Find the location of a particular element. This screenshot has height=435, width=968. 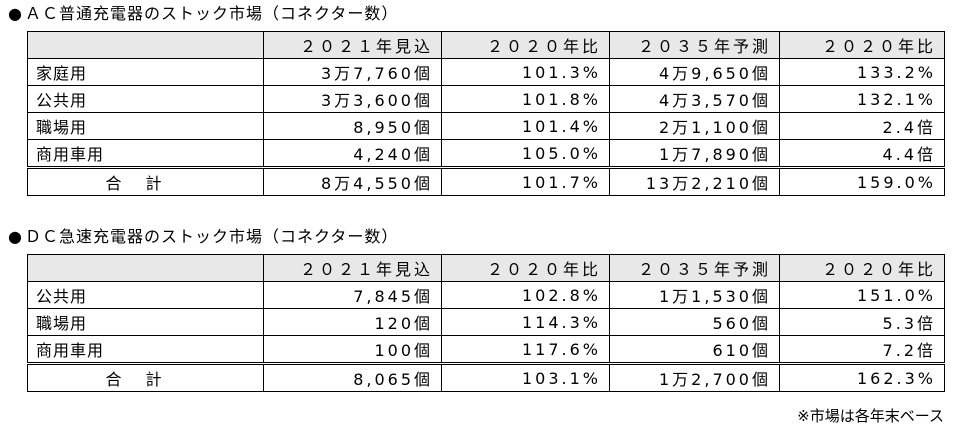

table-row: 職場用 8,950個 101.4% 2万1,100個 2.4倍 is located at coordinates (486, 126).